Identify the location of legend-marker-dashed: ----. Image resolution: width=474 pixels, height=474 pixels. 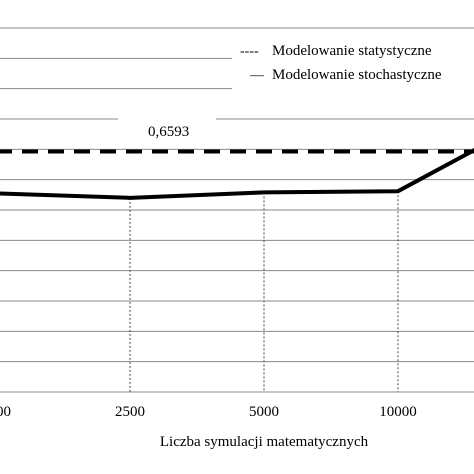
(249, 51).